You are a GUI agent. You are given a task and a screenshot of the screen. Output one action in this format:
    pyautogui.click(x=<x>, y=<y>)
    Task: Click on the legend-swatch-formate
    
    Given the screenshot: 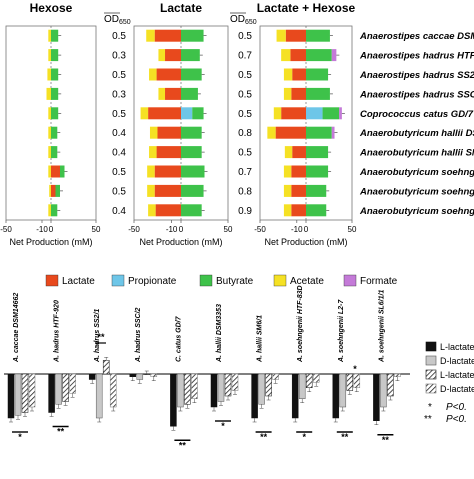 What is the action you would take?
    pyautogui.click(x=350, y=280)
    